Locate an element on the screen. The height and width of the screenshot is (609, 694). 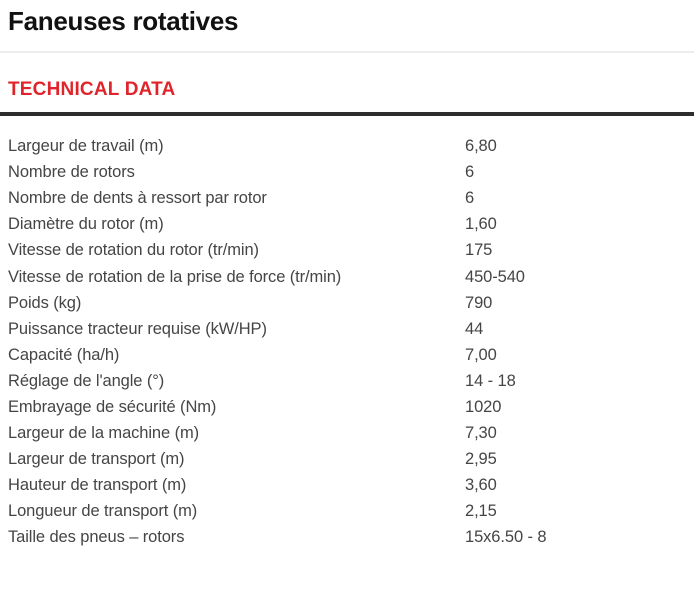
page-title: Faneuses rotatives is located at coordinates (123, 21).